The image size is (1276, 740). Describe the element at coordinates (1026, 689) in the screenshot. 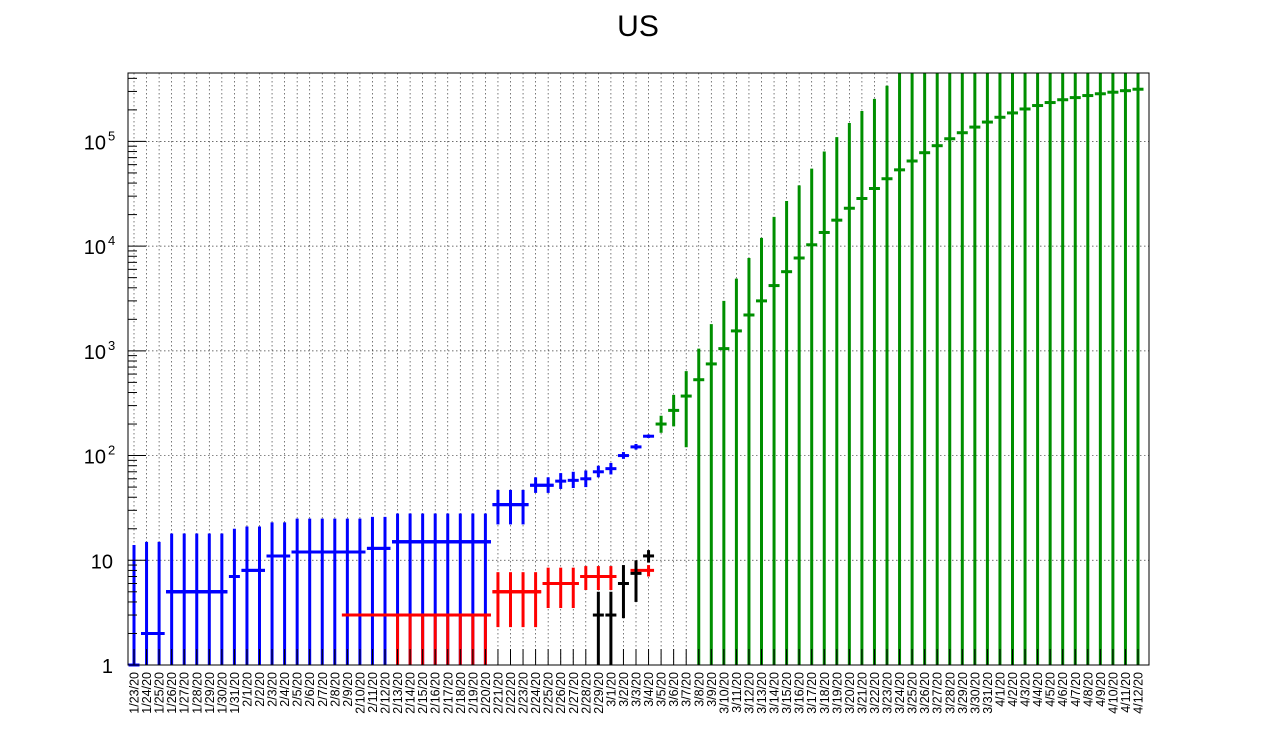

I see `x-tick-label: 4/3/20` at that location.